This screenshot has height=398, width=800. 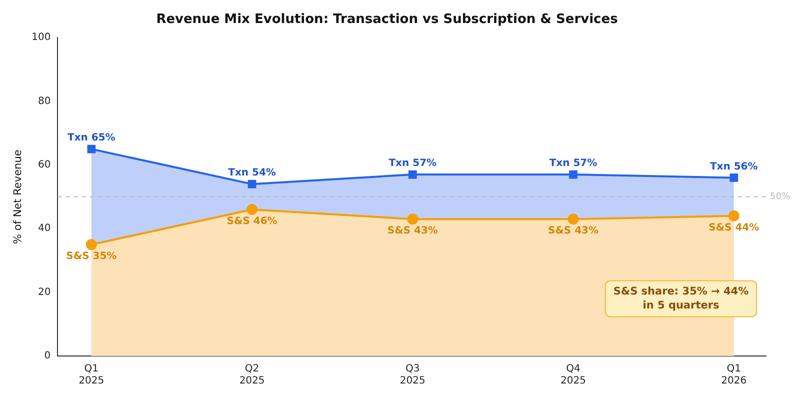 I want to click on y-tick-label: 20, so click(x=44, y=292).